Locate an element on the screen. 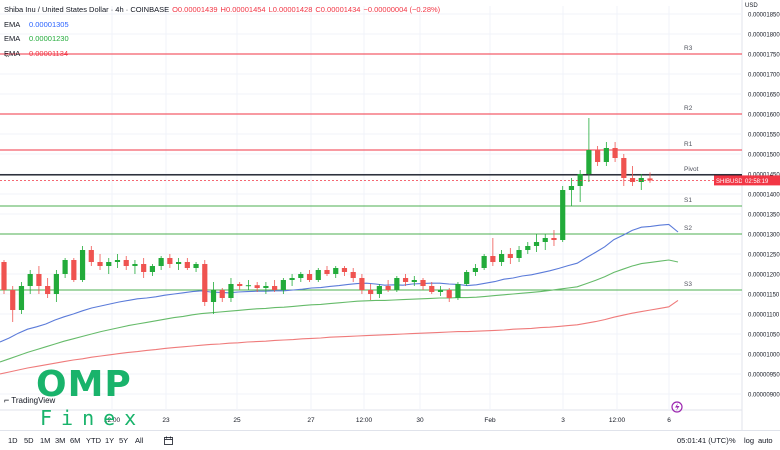  range-3m-button: 3M is located at coordinates (60, 440).